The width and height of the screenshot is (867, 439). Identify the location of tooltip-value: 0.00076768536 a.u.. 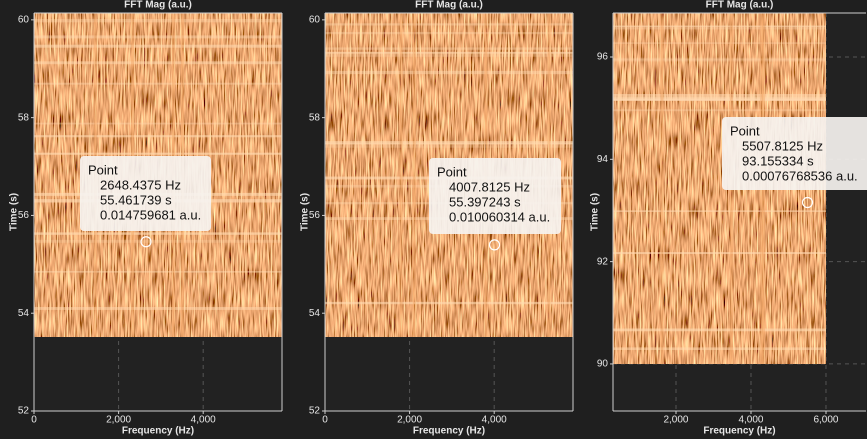
(800, 175).